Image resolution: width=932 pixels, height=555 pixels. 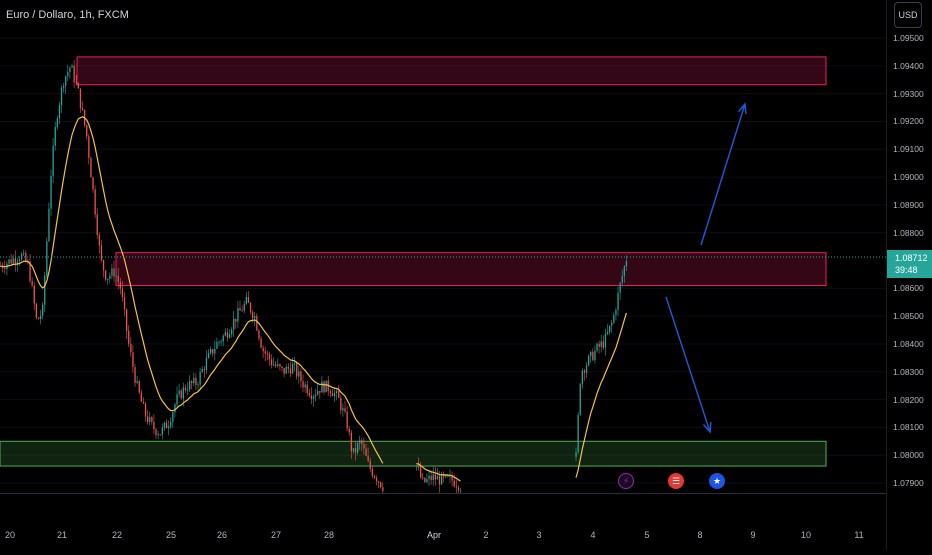 I want to click on price-tick: 1.09200, so click(x=908, y=121).